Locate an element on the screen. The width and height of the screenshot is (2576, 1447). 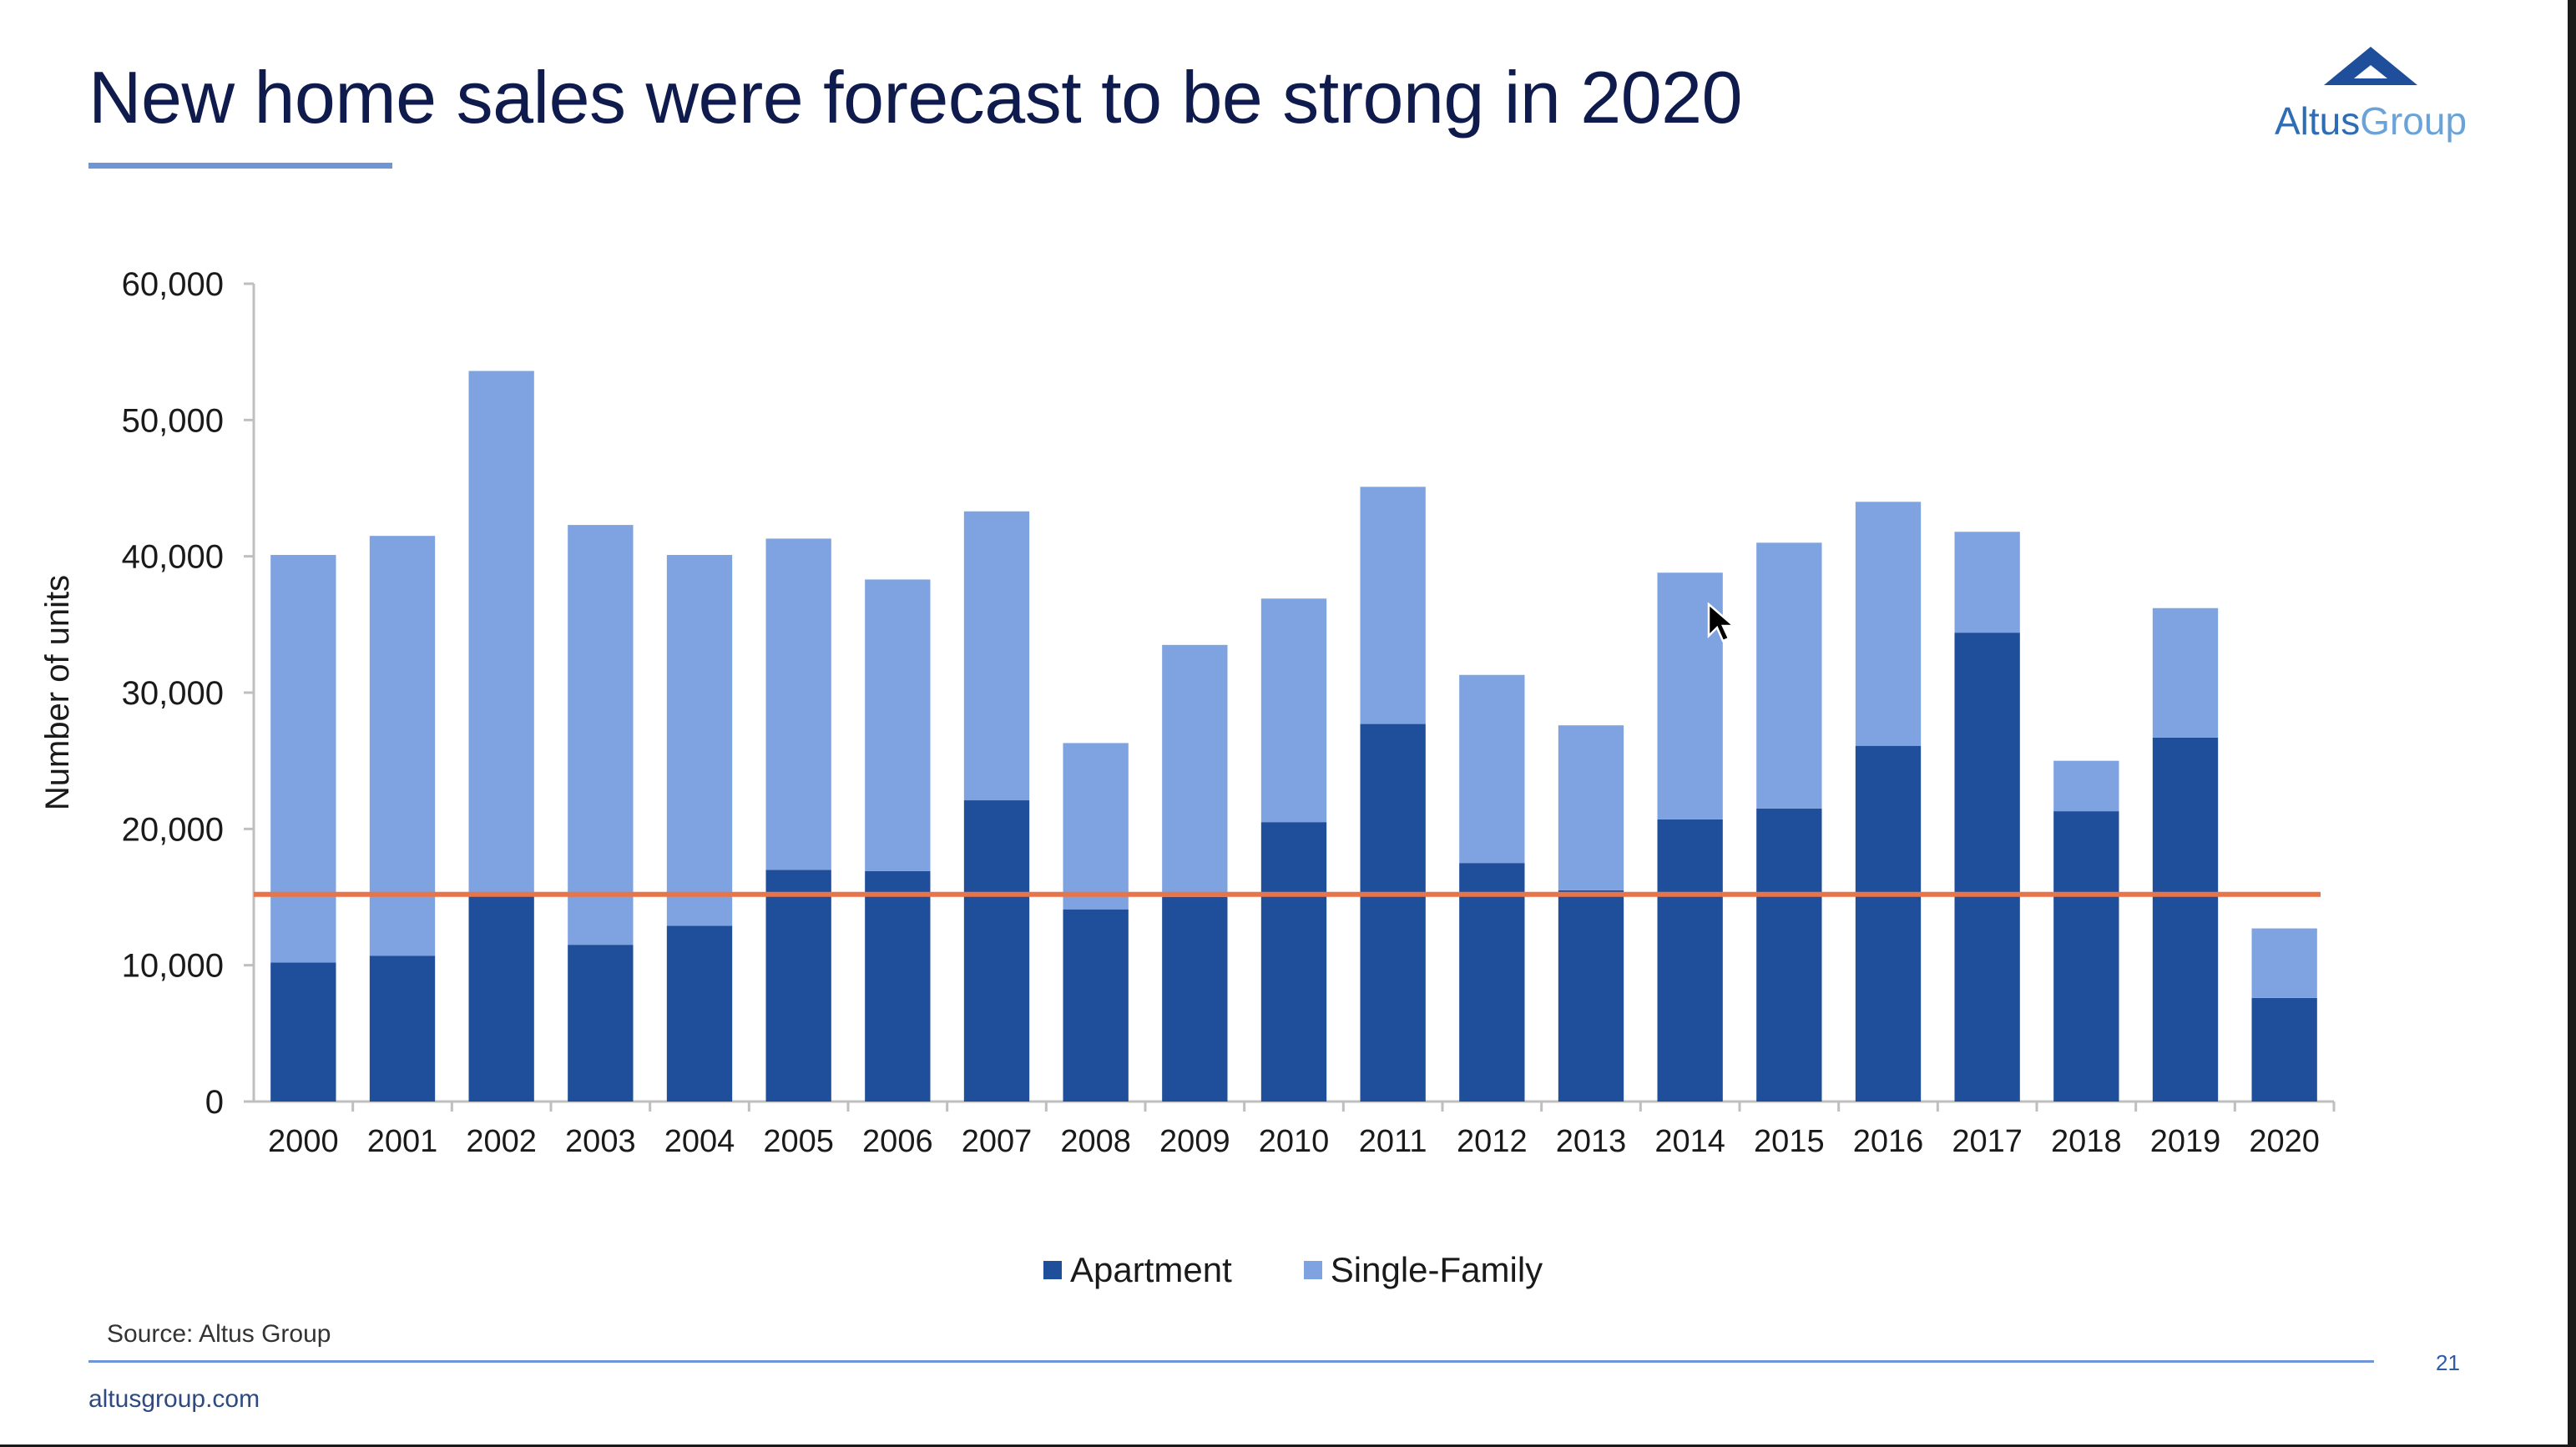
mouse-cursor-icon is located at coordinates (1722, 622).